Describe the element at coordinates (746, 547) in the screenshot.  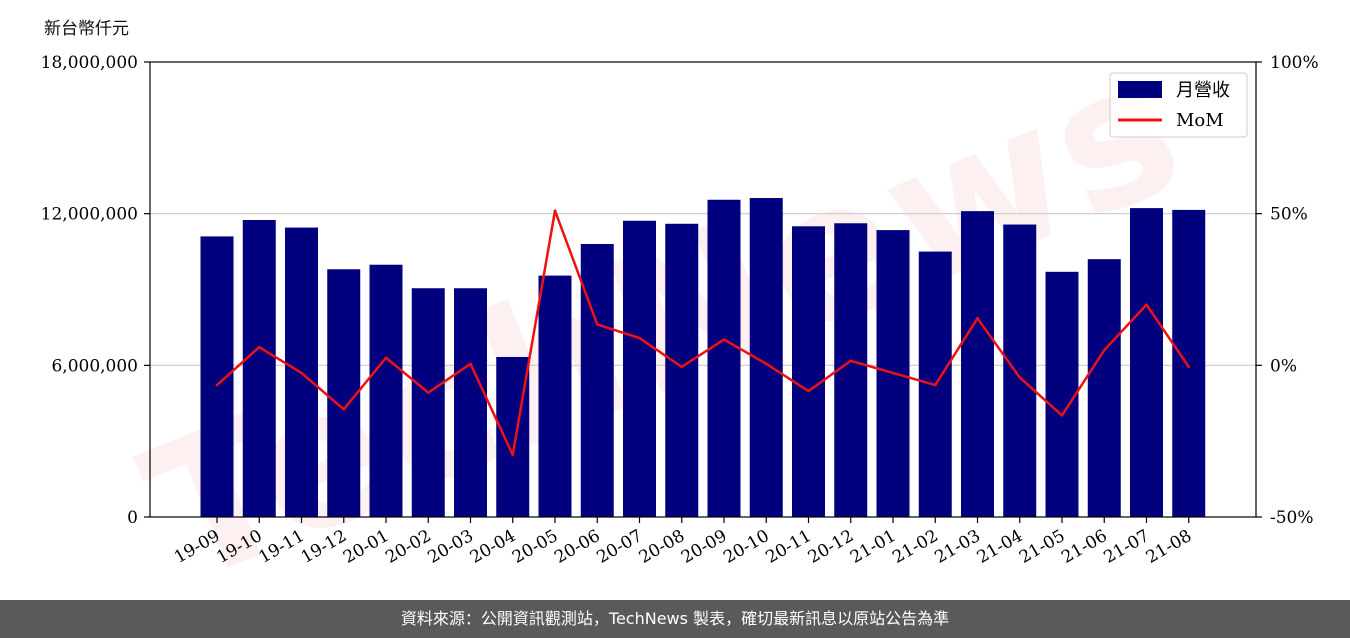
I see `x-tick-label: 20-10` at that location.